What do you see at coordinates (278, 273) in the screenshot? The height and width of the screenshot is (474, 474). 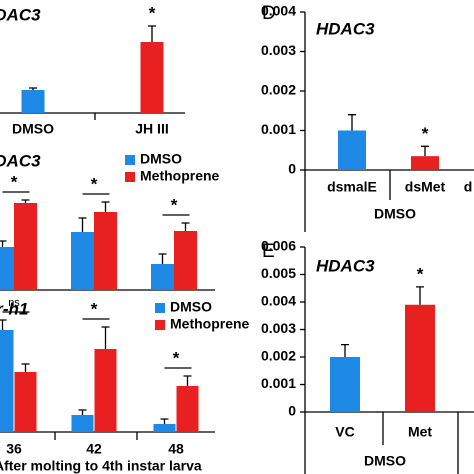 I see `y-tick-label: 0.005` at bounding box center [278, 273].